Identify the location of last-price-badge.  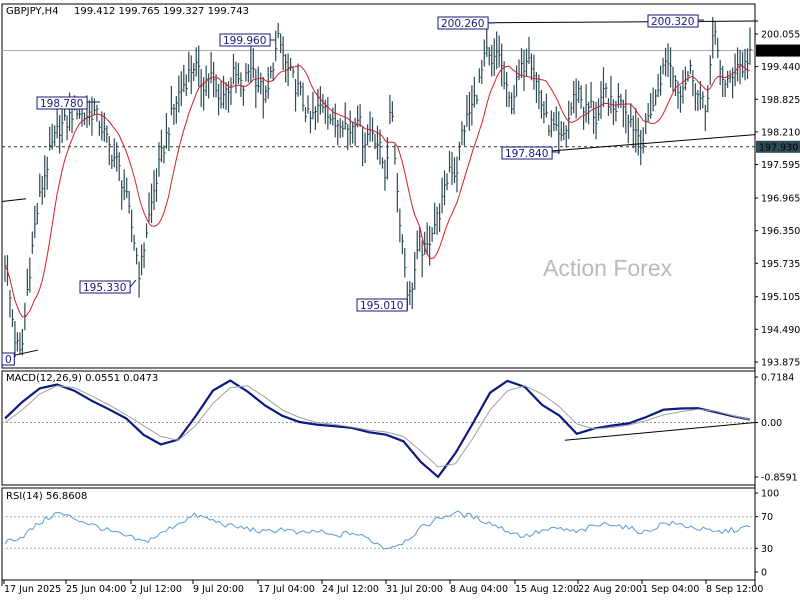
(778, 50).